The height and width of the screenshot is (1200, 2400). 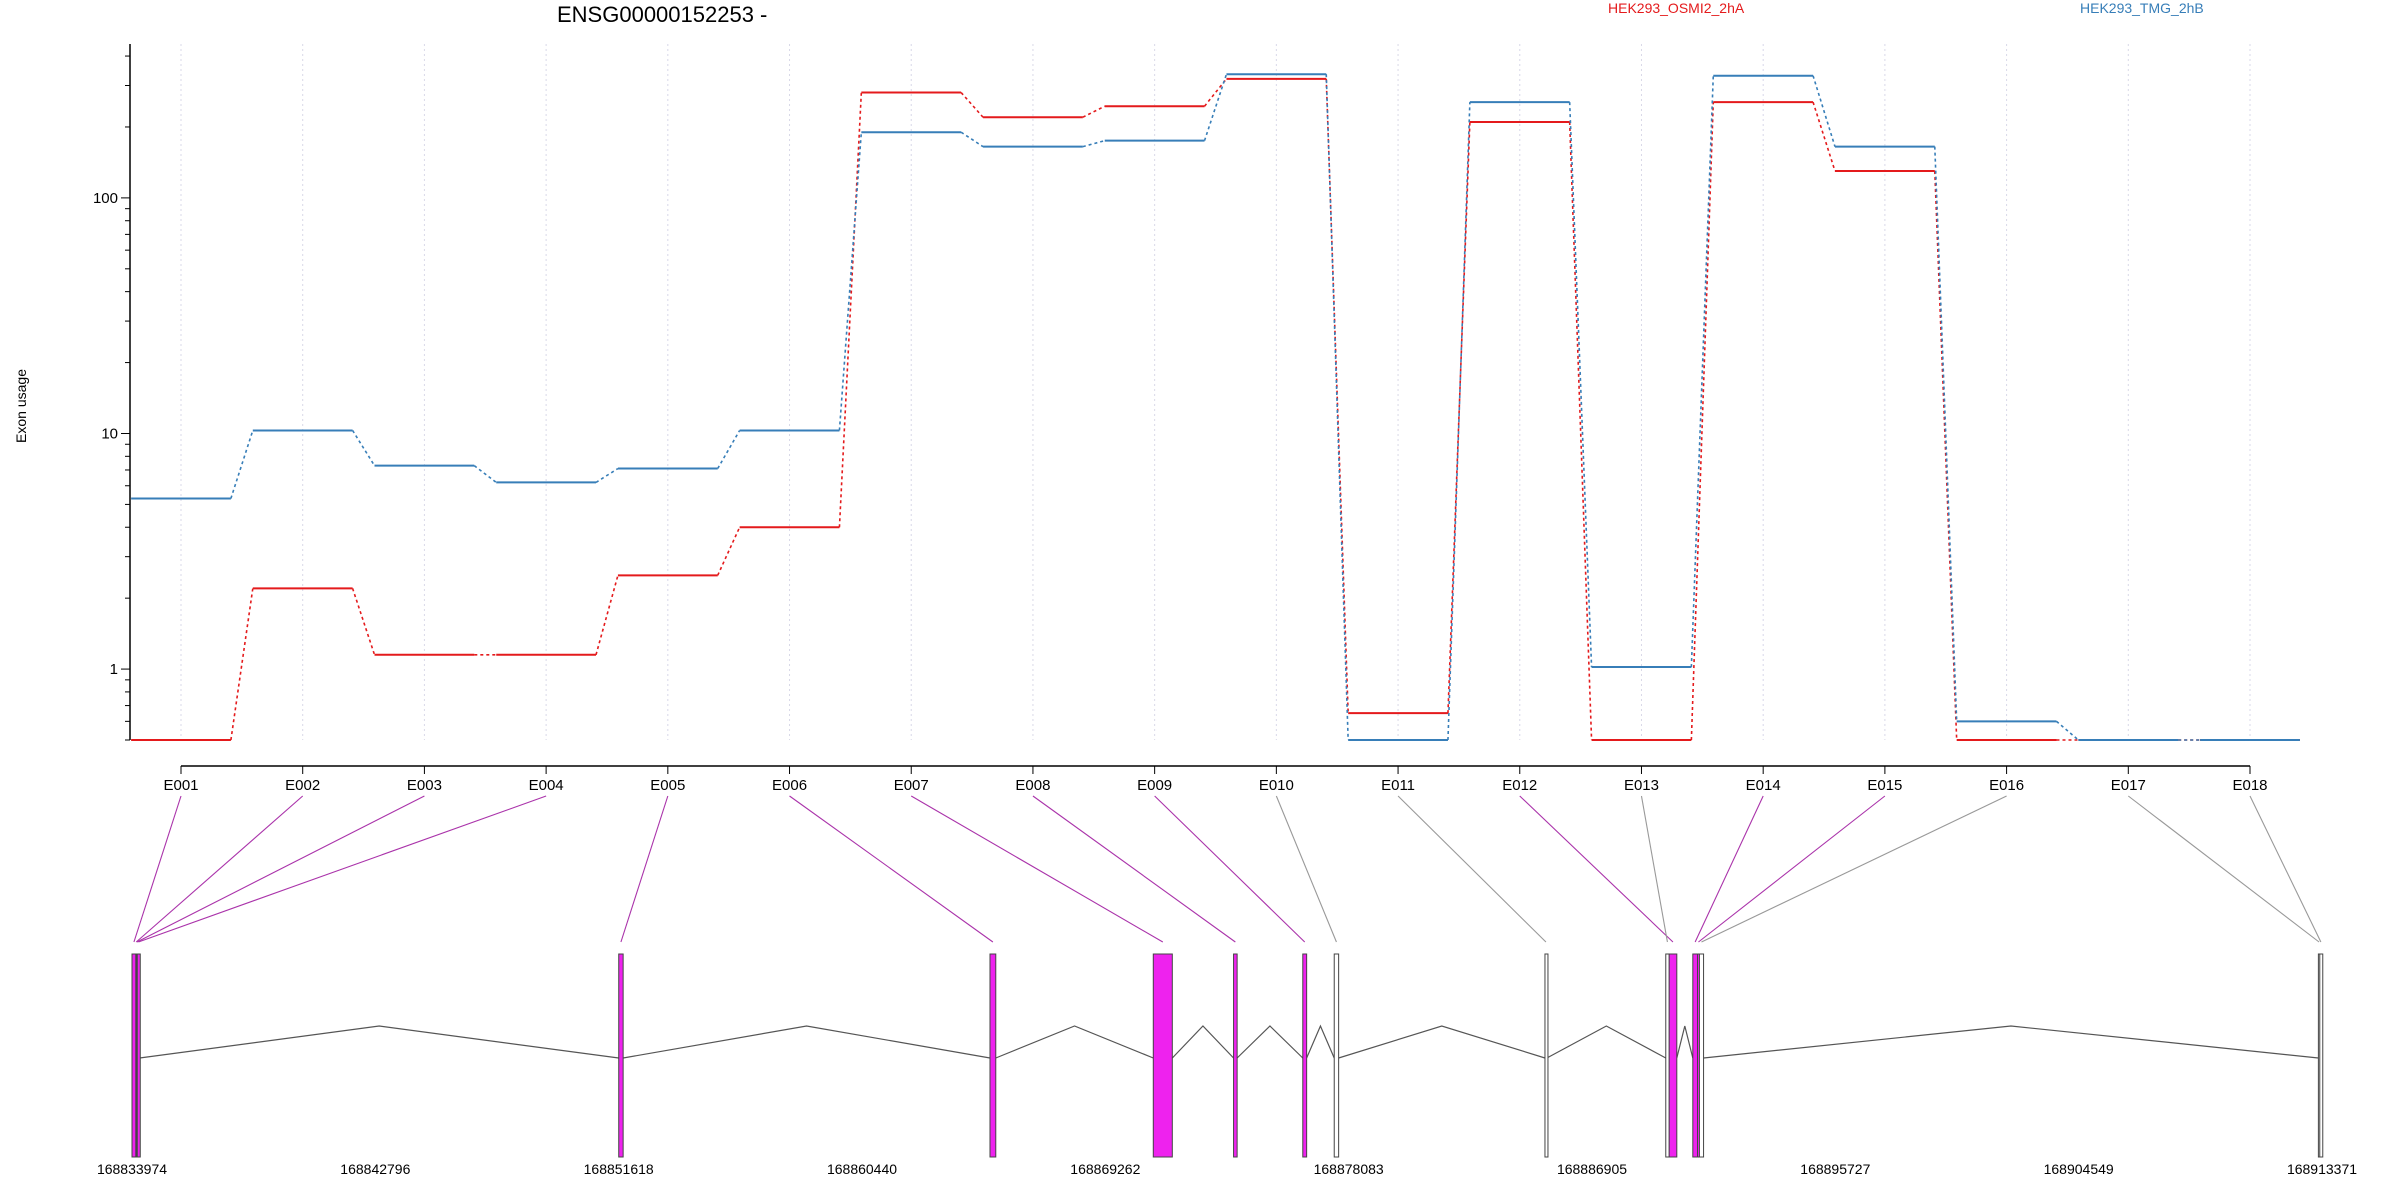 I want to click on y-tick-label: 10, so click(x=109, y=433).